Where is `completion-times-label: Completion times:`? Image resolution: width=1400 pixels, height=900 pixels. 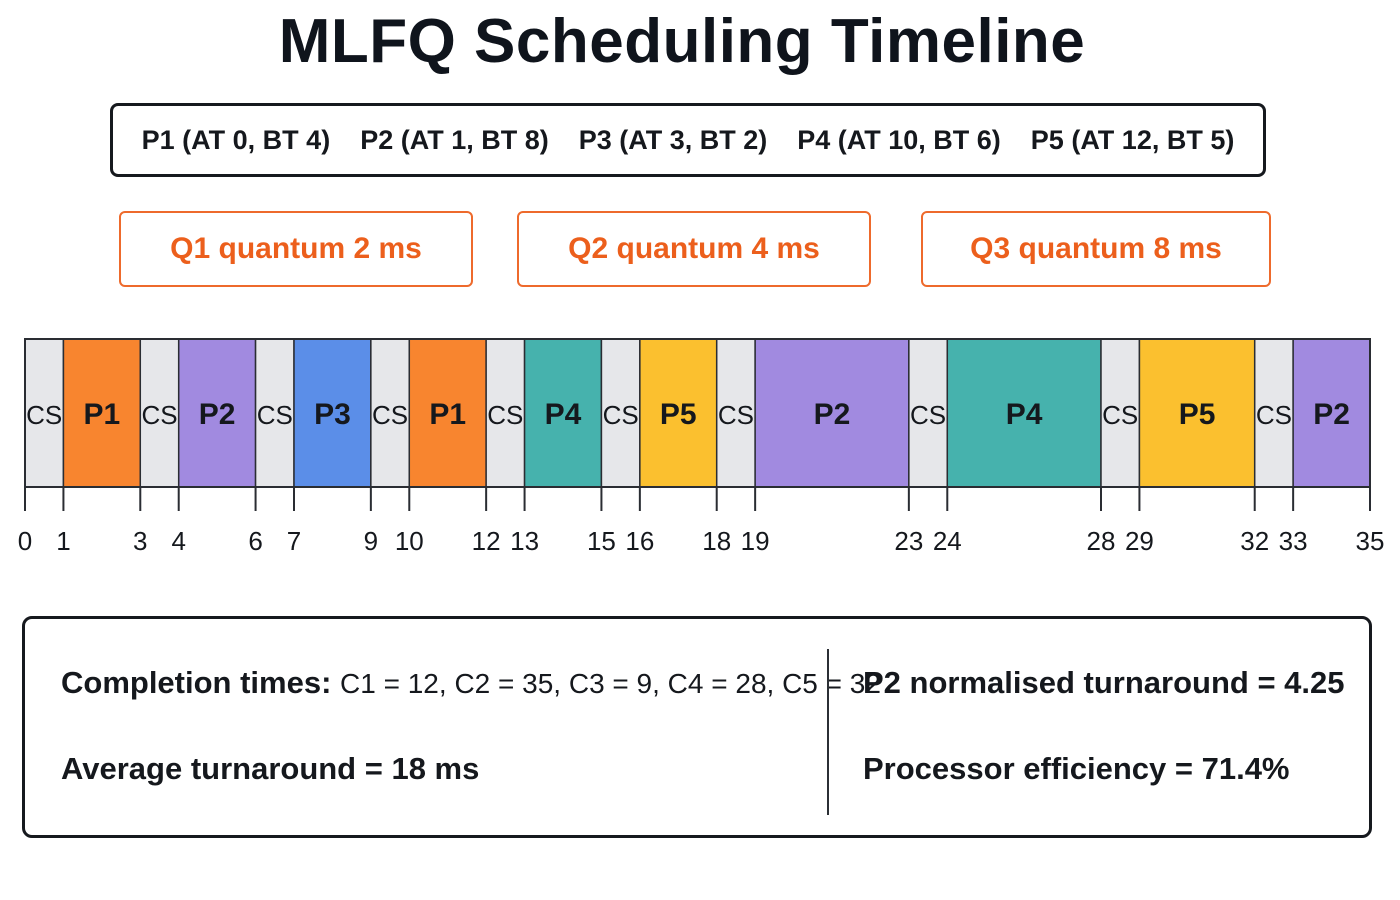
completion-times-label: Completion times: is located at coordinates (196, 682).